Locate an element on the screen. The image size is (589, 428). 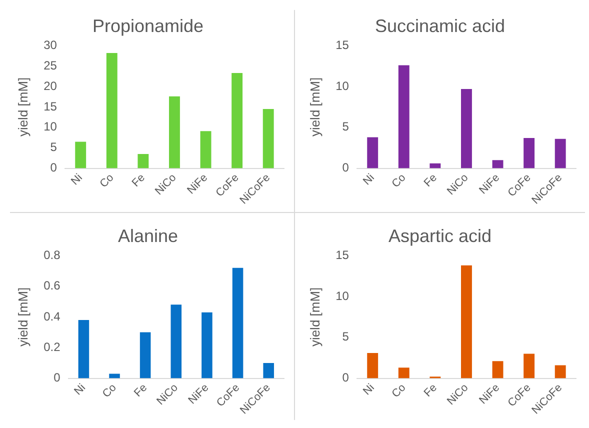
chart-title: Aspartic acid is located at coordinates (440, 236).